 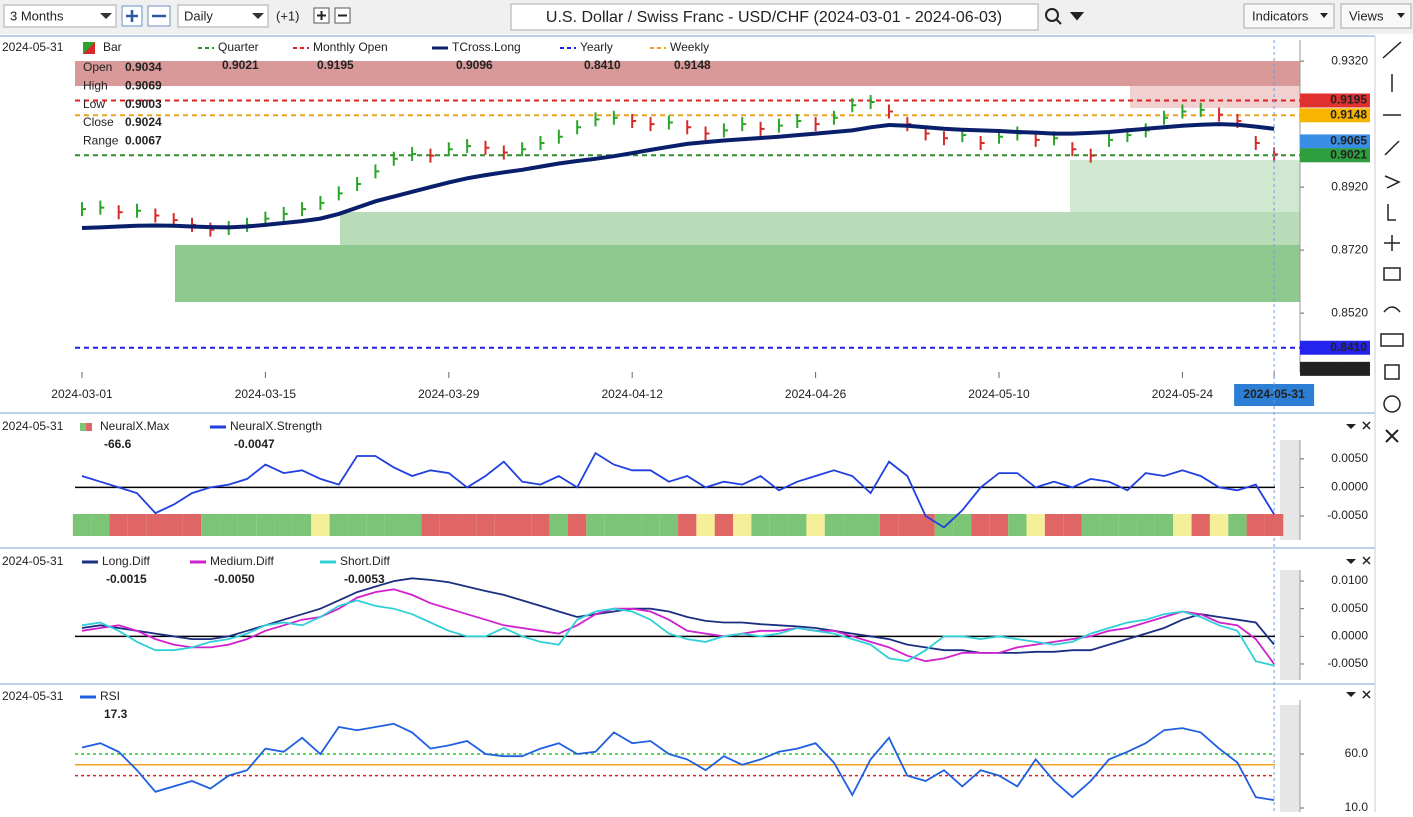 What do you see at coordinates (1289, 16) in the screenshot?
I see `indicators-button` at bounding box center [1289, 16].